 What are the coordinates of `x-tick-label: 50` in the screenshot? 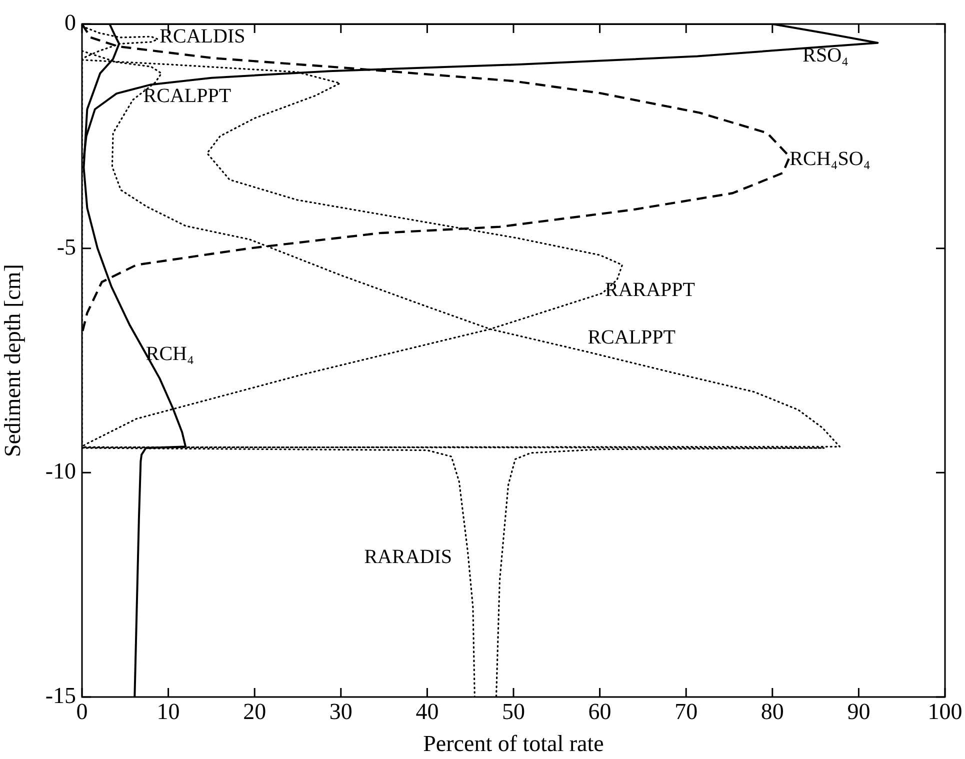 It's located at (513, 711).